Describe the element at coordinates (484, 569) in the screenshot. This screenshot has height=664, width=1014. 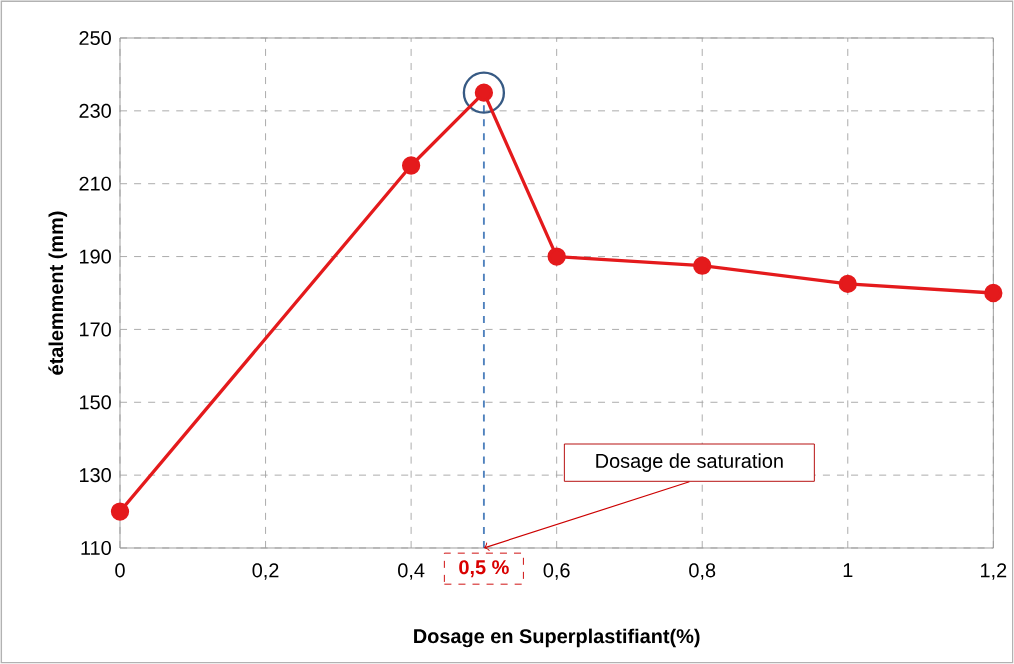
I see `ref-line-label: 0,5 %` at that location.